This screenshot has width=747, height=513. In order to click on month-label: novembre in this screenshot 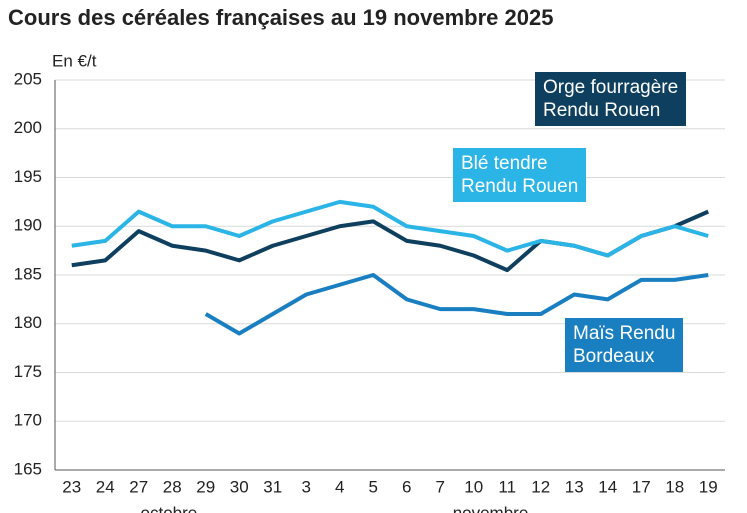, I will do `click(491, 508)`.